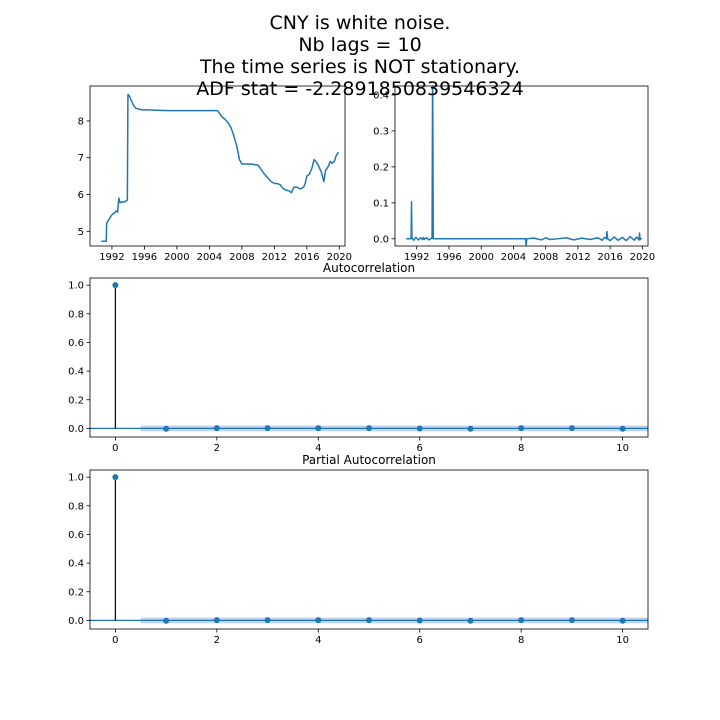 This screenshot has width=720, height=720. I want to click on diff-plot-area, so click(524, 166).